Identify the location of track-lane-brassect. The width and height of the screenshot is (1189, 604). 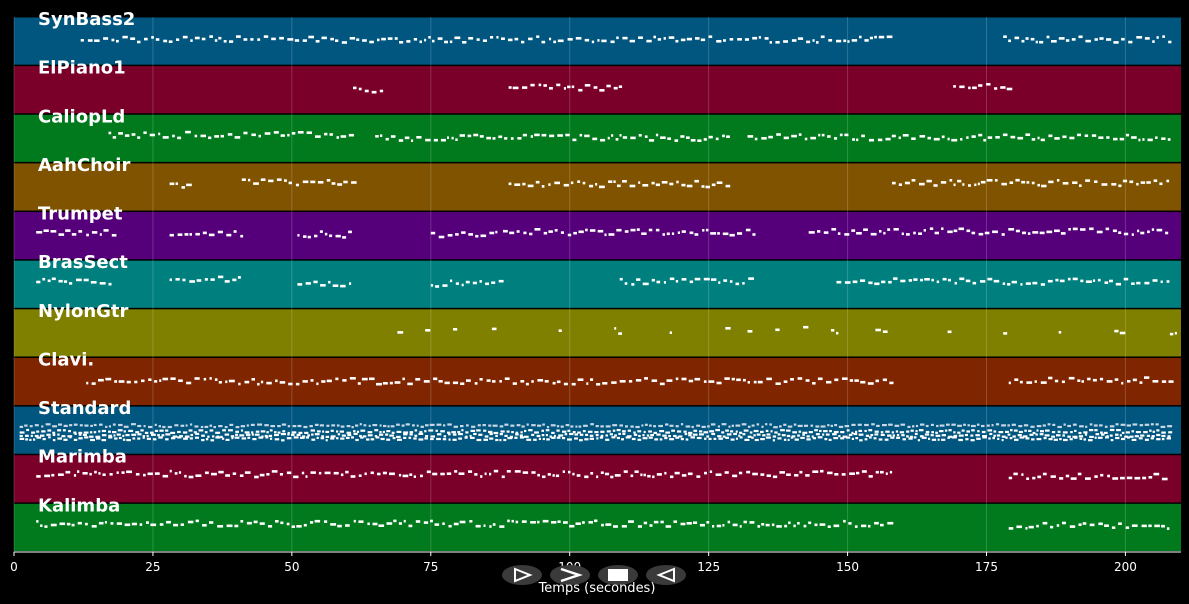
(597, 284).